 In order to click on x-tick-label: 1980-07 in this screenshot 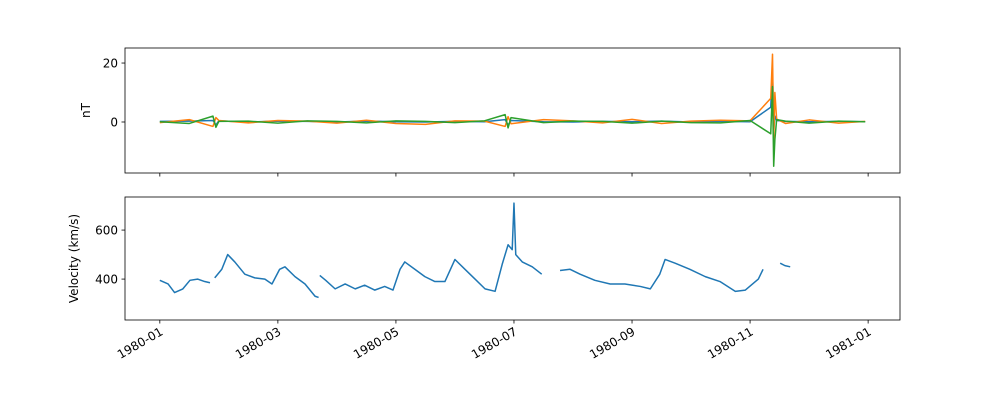, I will do `click(494, 342)`.